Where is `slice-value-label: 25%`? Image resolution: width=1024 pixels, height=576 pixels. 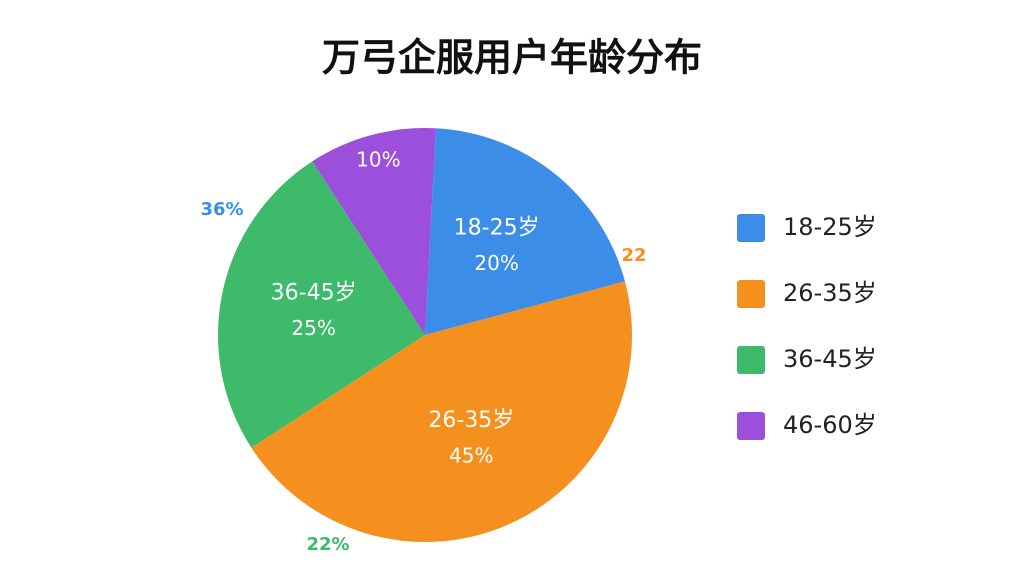 slice-value-label: 25% is located at coordinates (313, 328).